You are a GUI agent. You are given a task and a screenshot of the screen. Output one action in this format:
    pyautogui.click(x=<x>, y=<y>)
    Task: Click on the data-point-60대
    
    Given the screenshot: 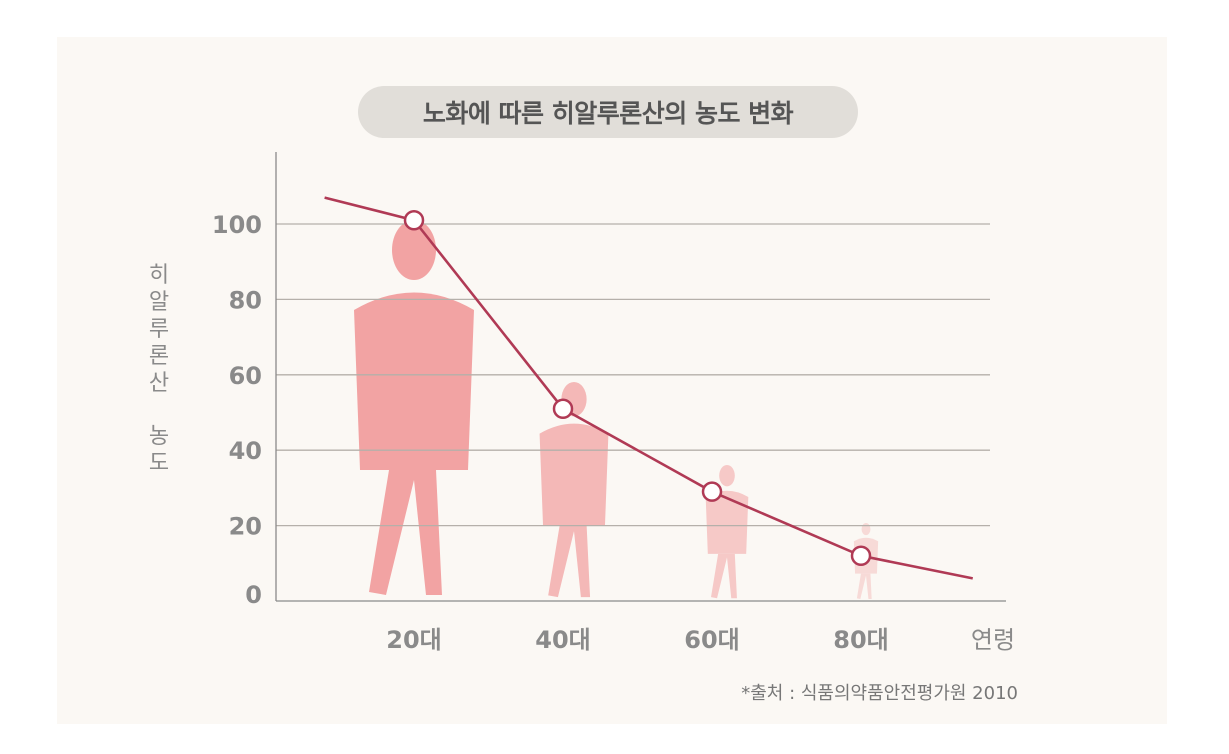 What is the action you would take?
    pyautogui.click(x=712, y=491)
    